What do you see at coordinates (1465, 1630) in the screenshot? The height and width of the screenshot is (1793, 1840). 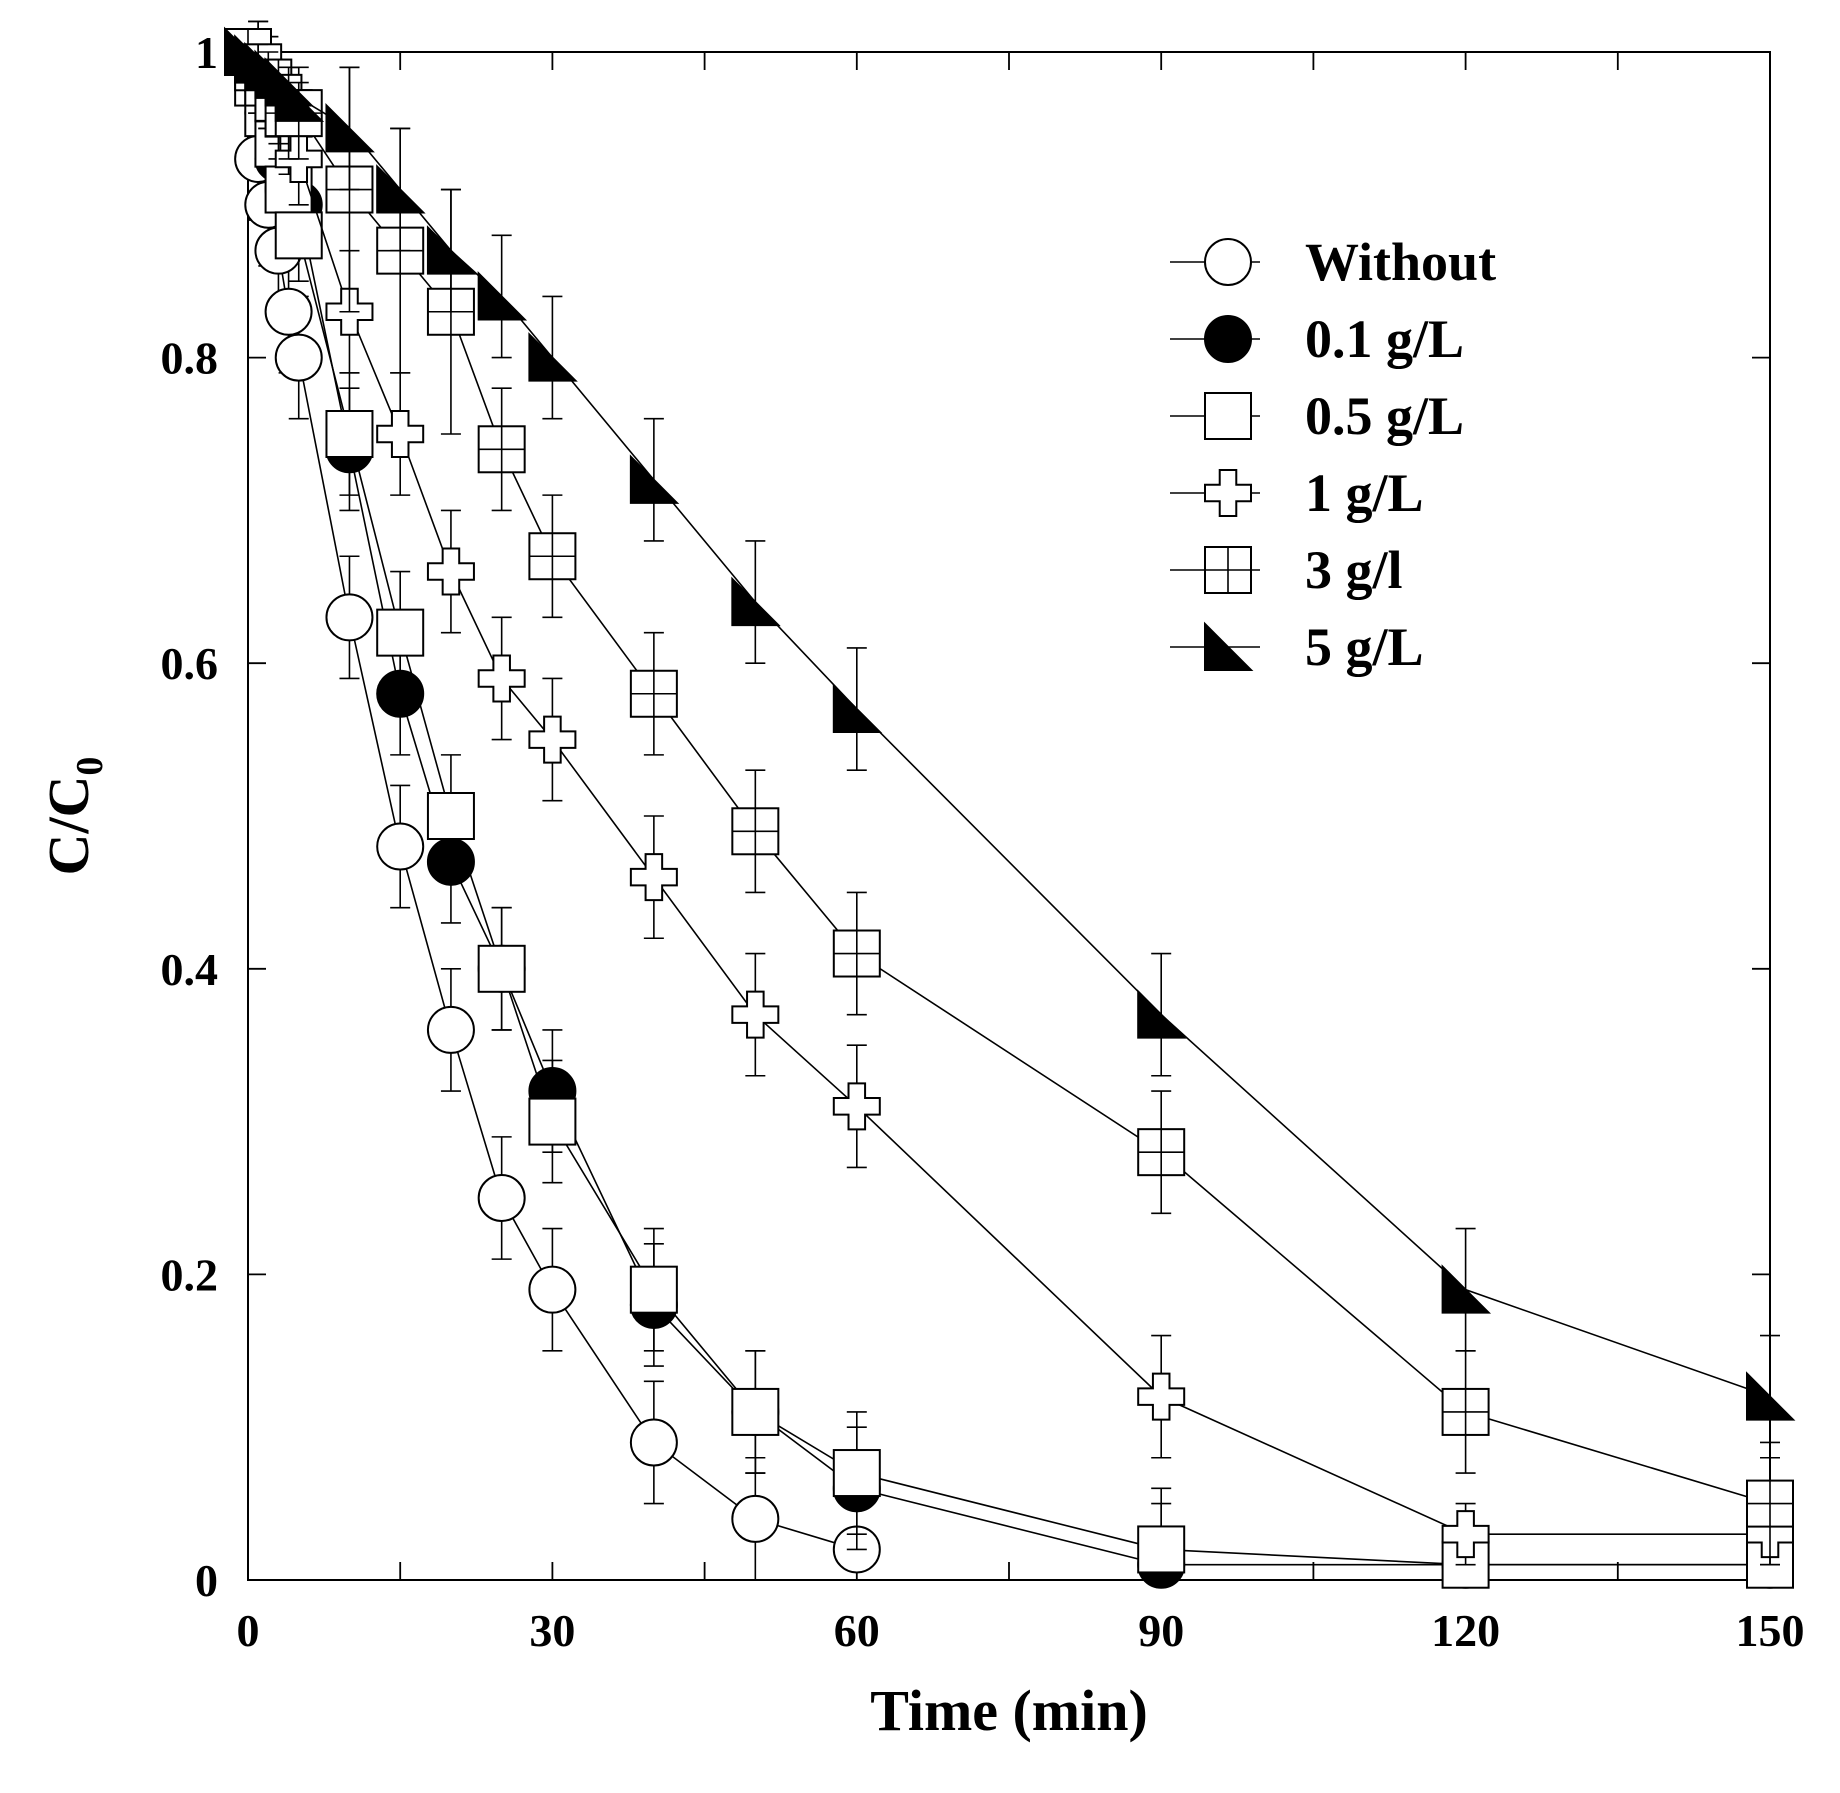 I see `x-tick-label: 120` at bounding box center [1465, 1630].